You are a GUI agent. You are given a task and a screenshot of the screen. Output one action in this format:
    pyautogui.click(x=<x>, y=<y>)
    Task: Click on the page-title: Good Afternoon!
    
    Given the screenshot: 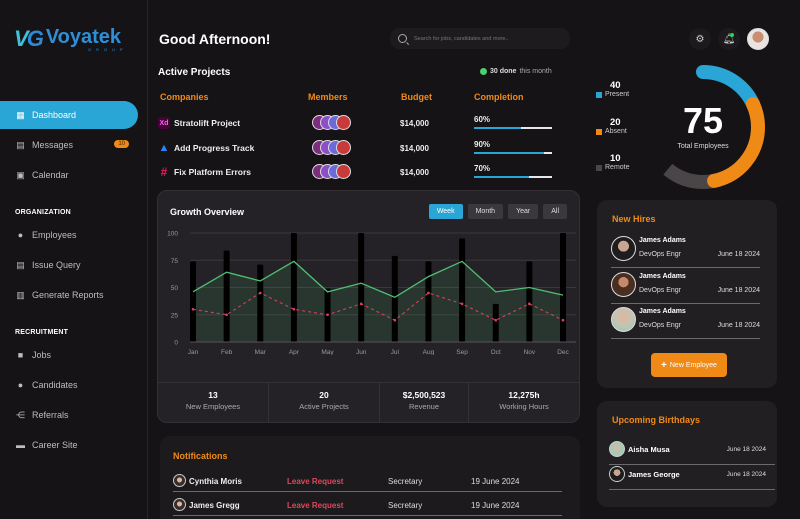 What is the action you would take?
    pyautogui.click(x=215, y=39)
    